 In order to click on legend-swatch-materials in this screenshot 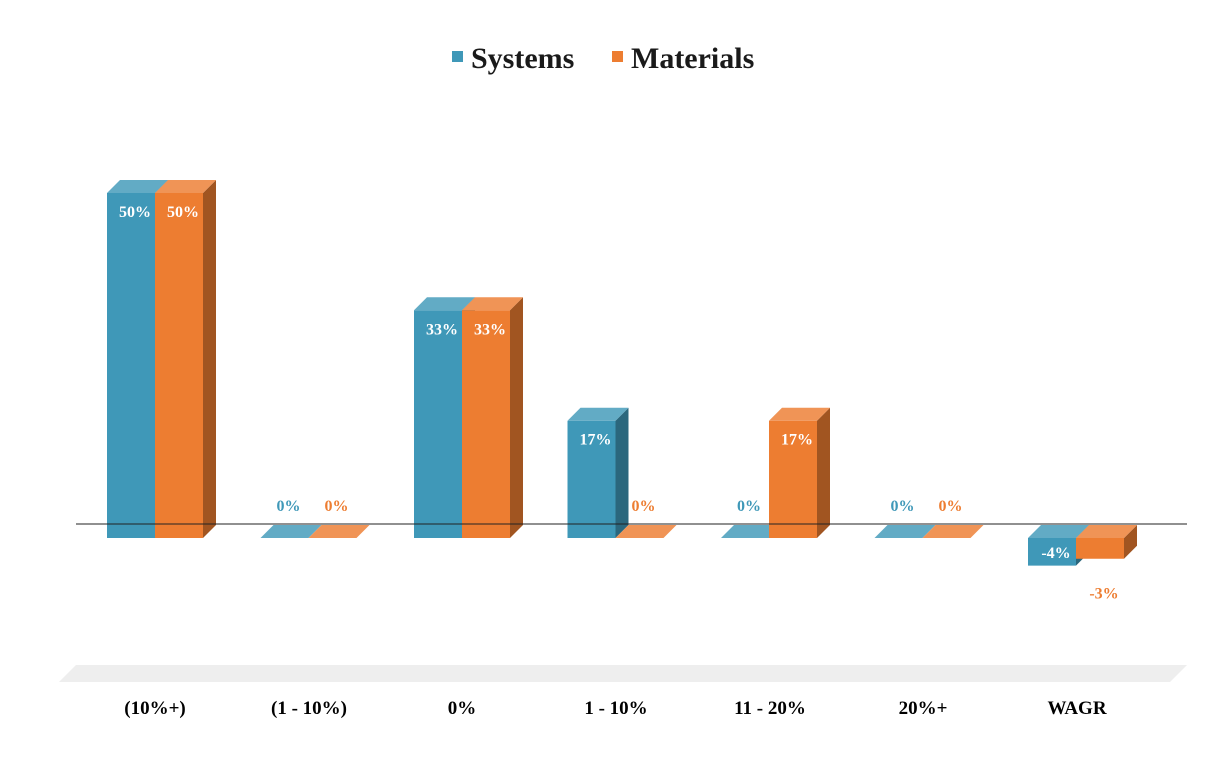, I will do `click(617, 56)`.